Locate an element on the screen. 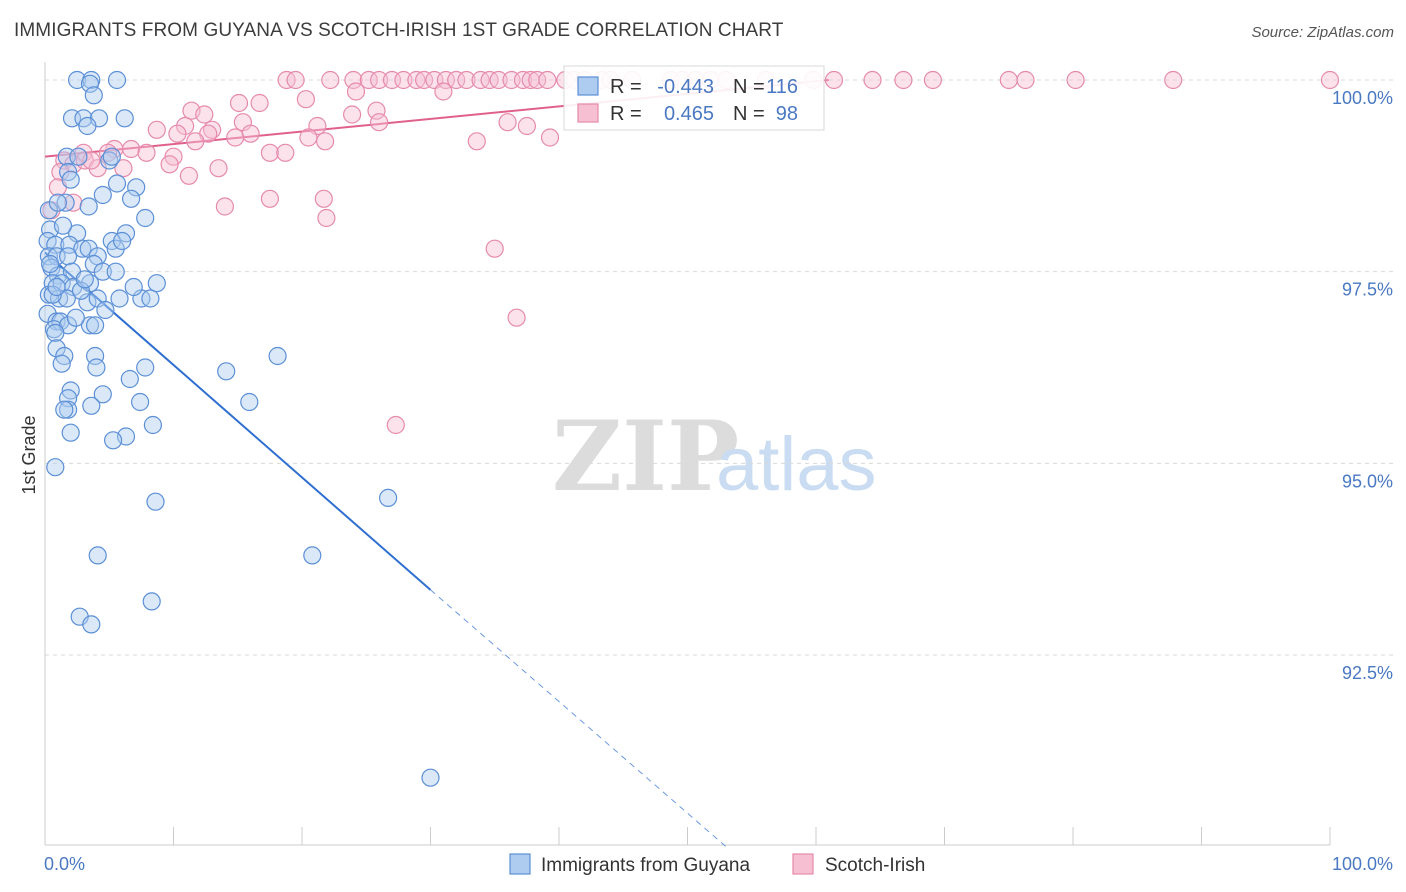 This screenshot has height=892, width=1406. stats-n-value-0: 116 is located at coordinates (782, 87).